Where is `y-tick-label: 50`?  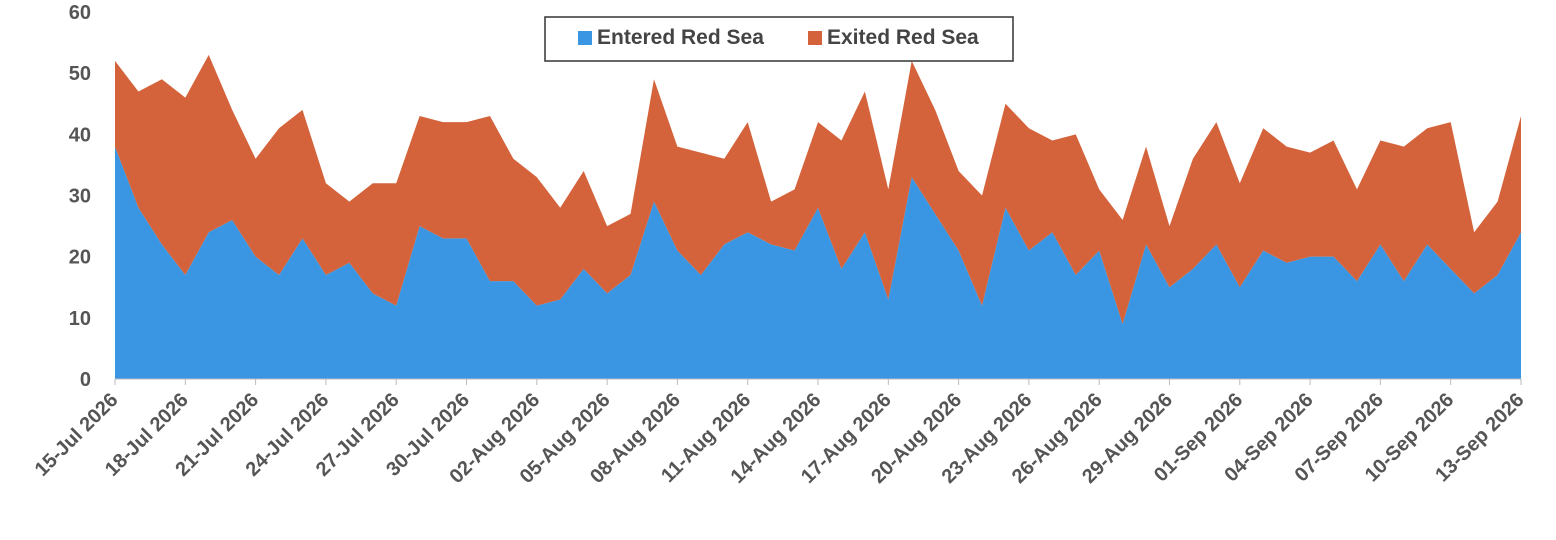 y-tick-label: 50 is located at coordinates (80, 74).